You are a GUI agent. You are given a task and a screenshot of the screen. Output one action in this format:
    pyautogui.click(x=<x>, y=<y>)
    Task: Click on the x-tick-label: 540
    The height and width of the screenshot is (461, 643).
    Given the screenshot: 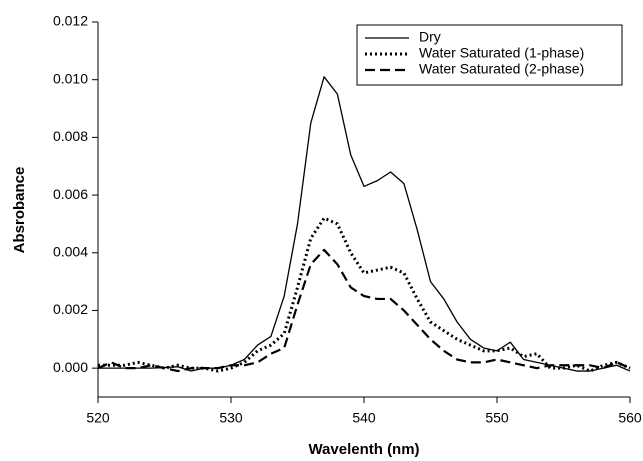 What is the action you would take?
    pyautogui.click(x=364, y=418)
    